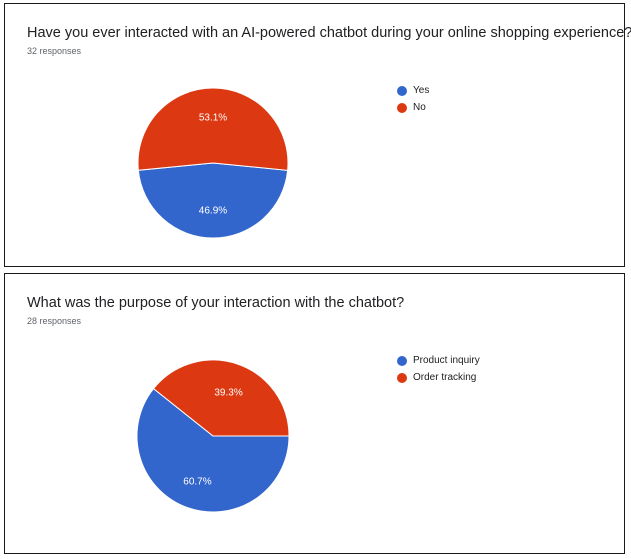 This screenshot has height=559, width=631. Describe the element at coordinates (213, 450) in the screenshot. I see `pie-slice-product-inquiry` at that location.